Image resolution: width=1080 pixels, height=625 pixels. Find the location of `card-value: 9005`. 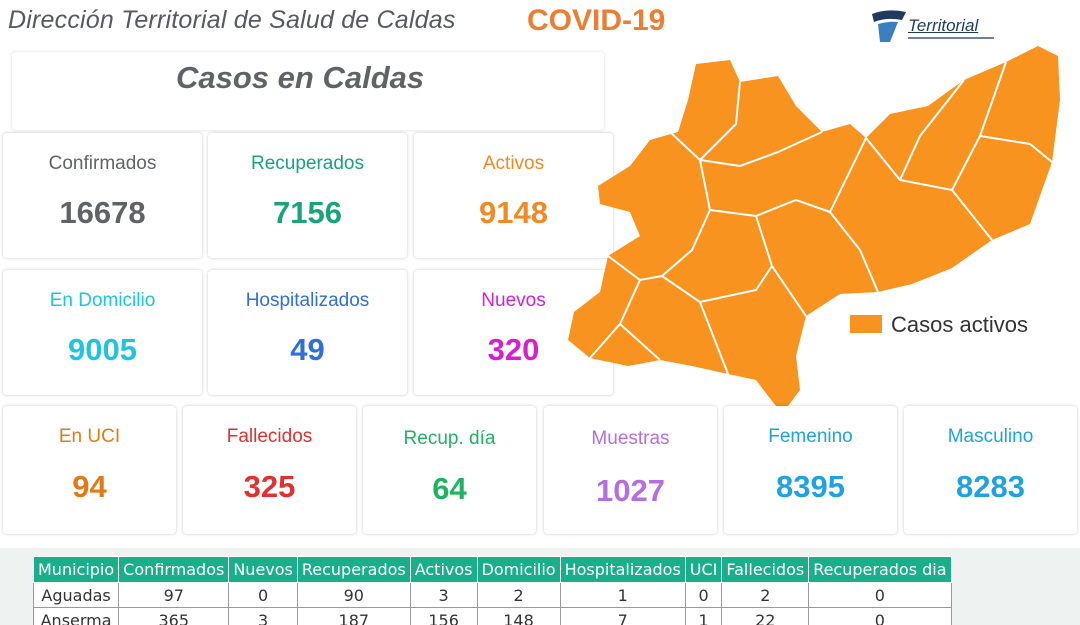

card-value: 9005 is located at coordinates (102, 349).